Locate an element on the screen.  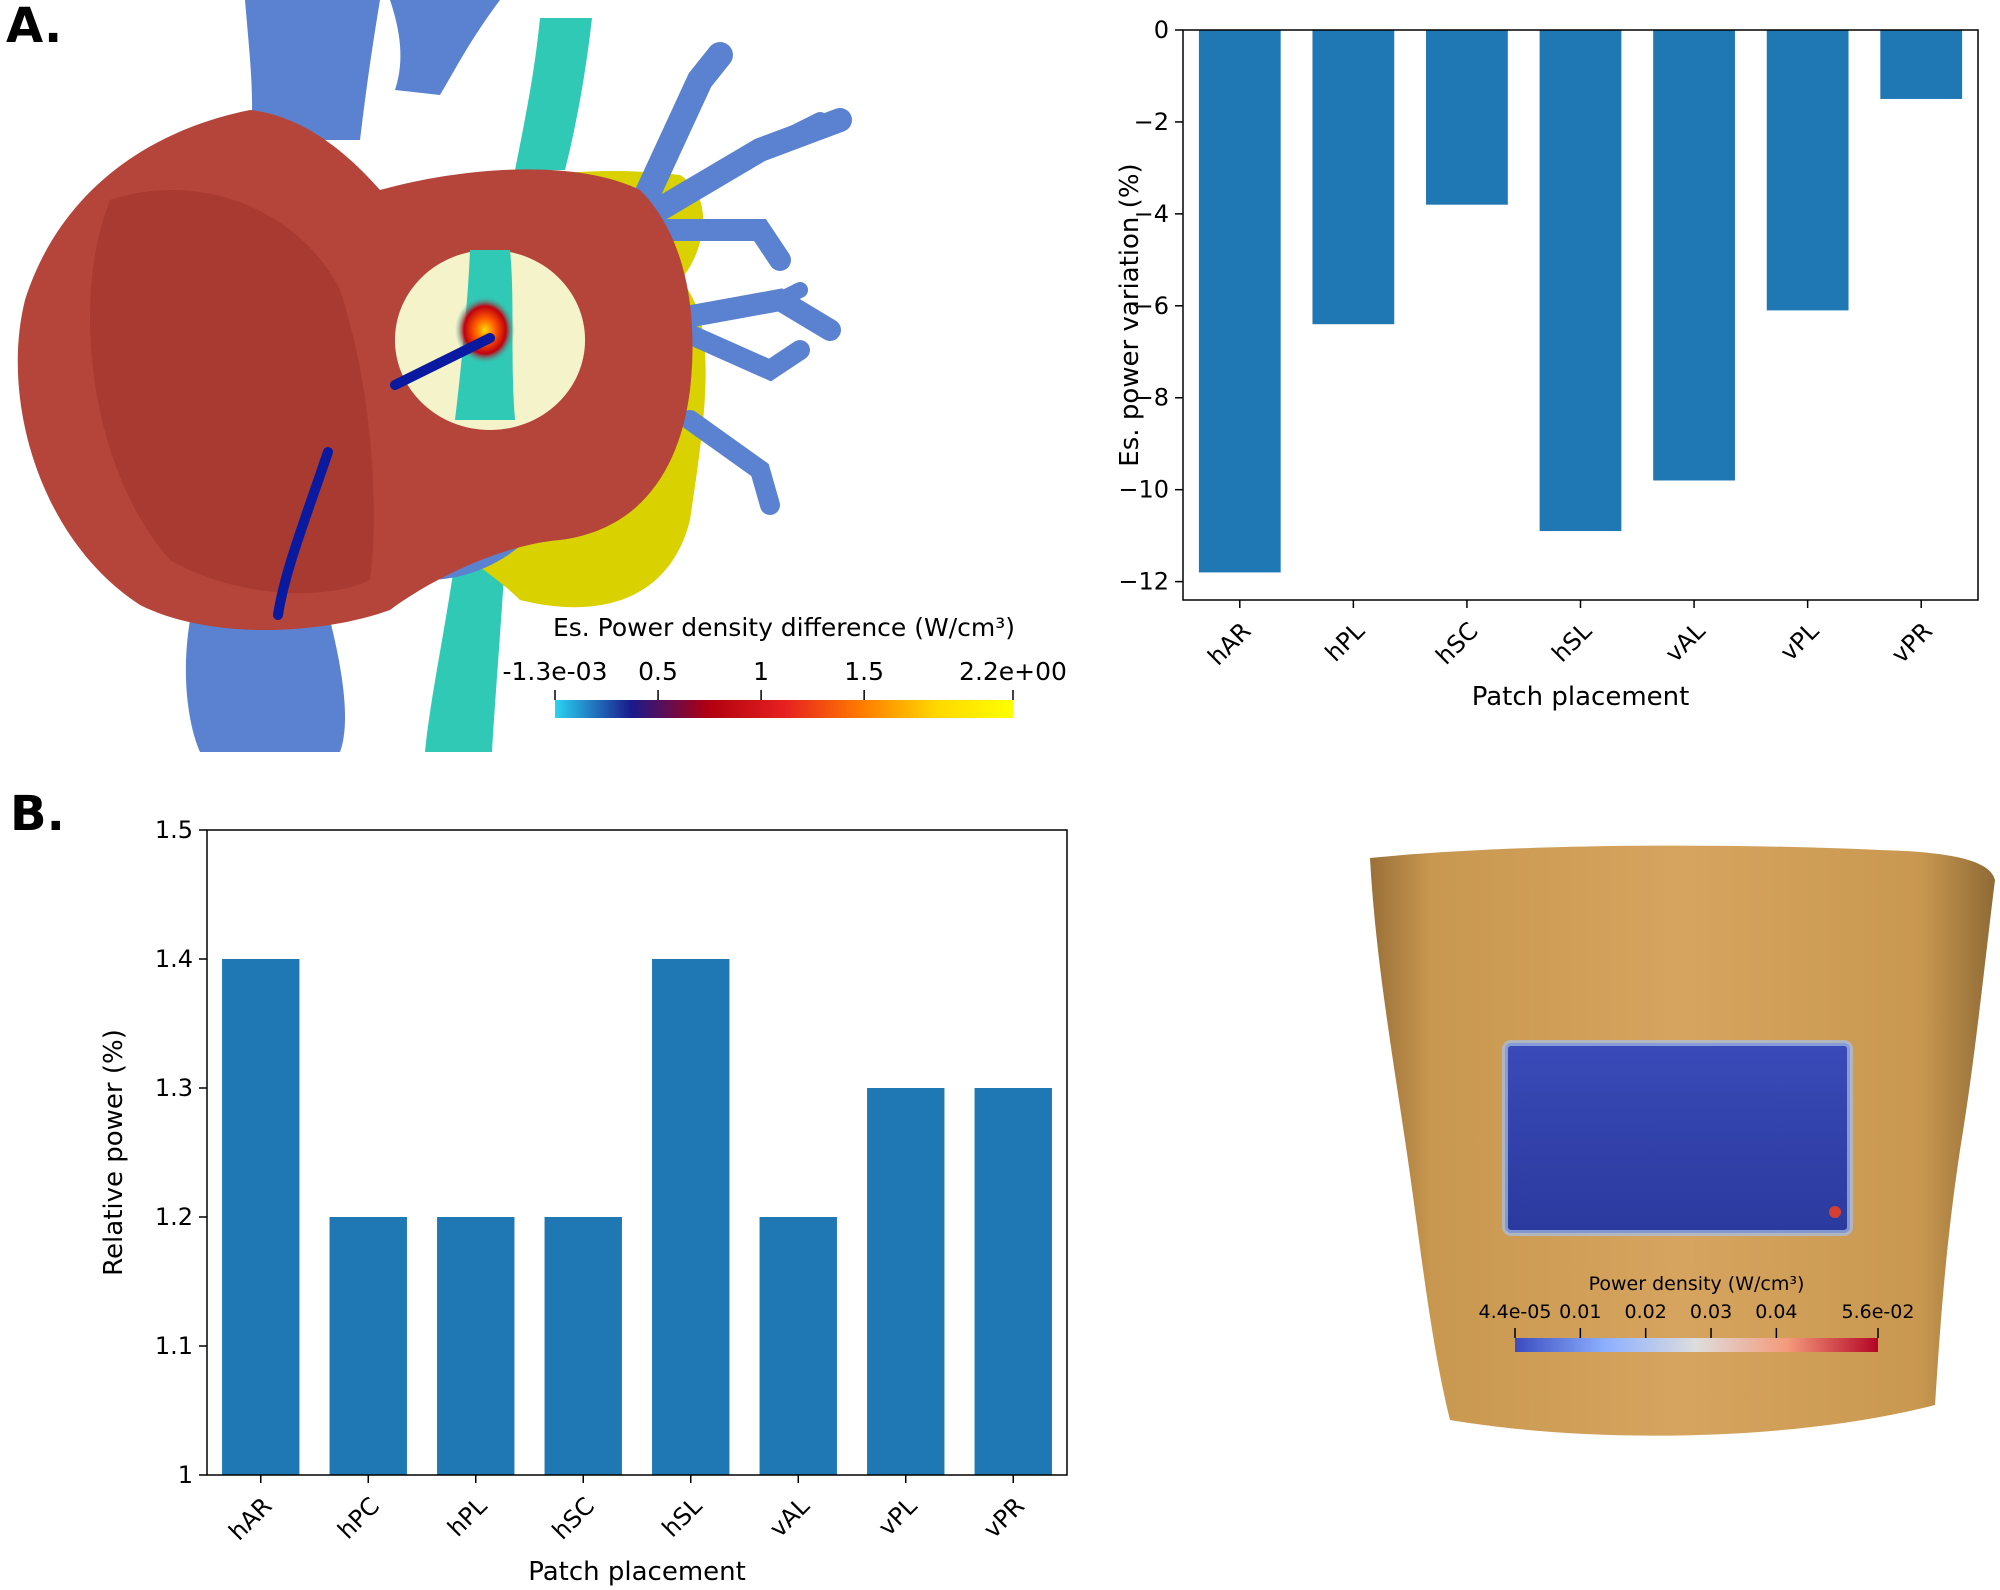
x-tick-label: hPC is located at coordinates (358, 1518).